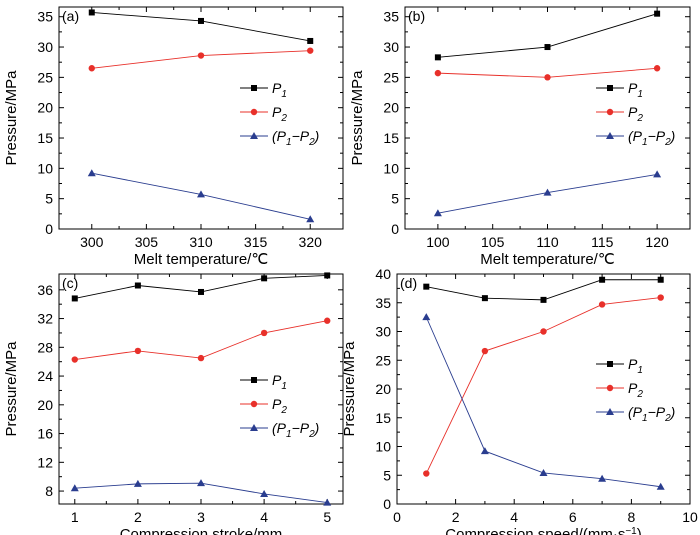 This screenshot has height=535, width=700. What do you see at coordinates (70, 16) in the screenshot?
I see `panel-label: (a)` at bounding box center [70, 16].